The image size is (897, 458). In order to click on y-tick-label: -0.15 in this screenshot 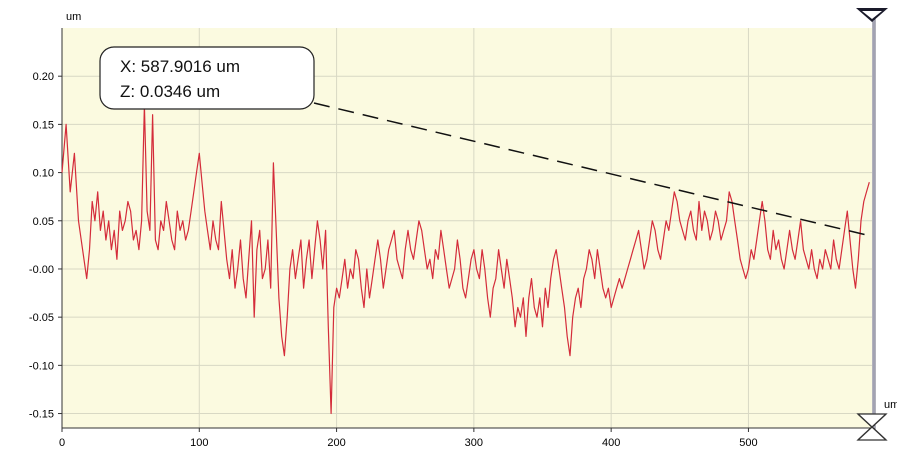, I will do `click(41, 415)`.